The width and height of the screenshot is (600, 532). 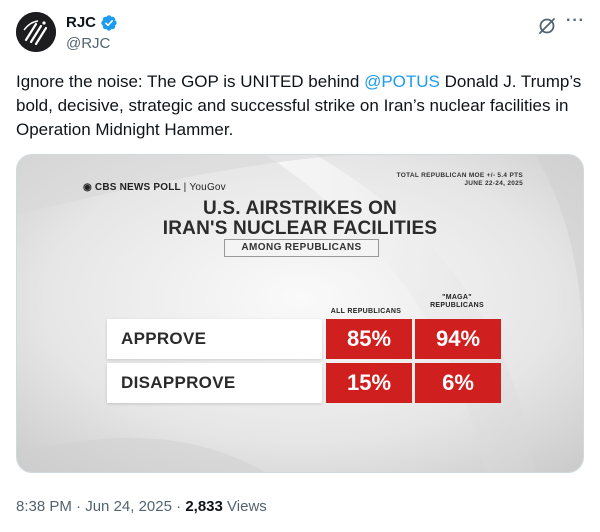 I want to click on cbs-news-poll-logo: ◉ CBS NEWS POLL | YouGov, so click(x=154, y=187).